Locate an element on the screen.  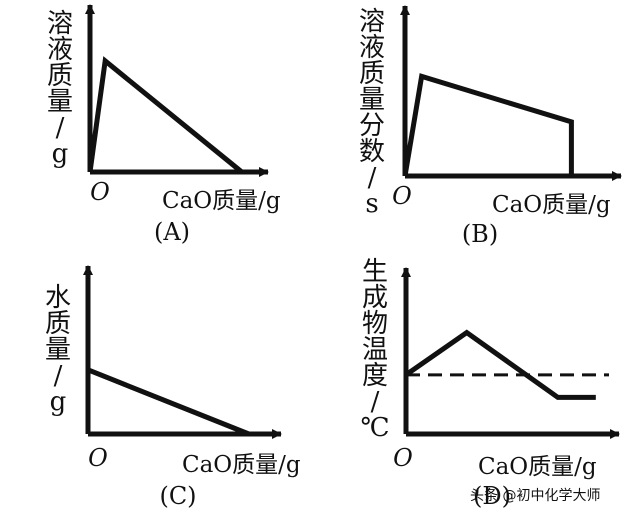
y-axis-label: 溶液质量/g is located at coordinates (60, 89).